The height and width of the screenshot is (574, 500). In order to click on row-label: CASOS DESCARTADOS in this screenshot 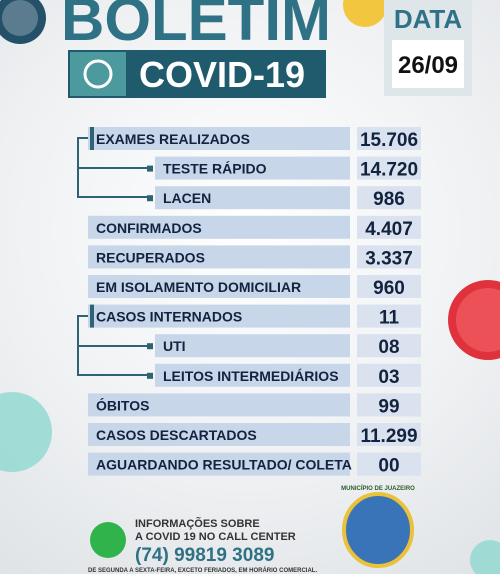, I will do `click(176, 435)`.